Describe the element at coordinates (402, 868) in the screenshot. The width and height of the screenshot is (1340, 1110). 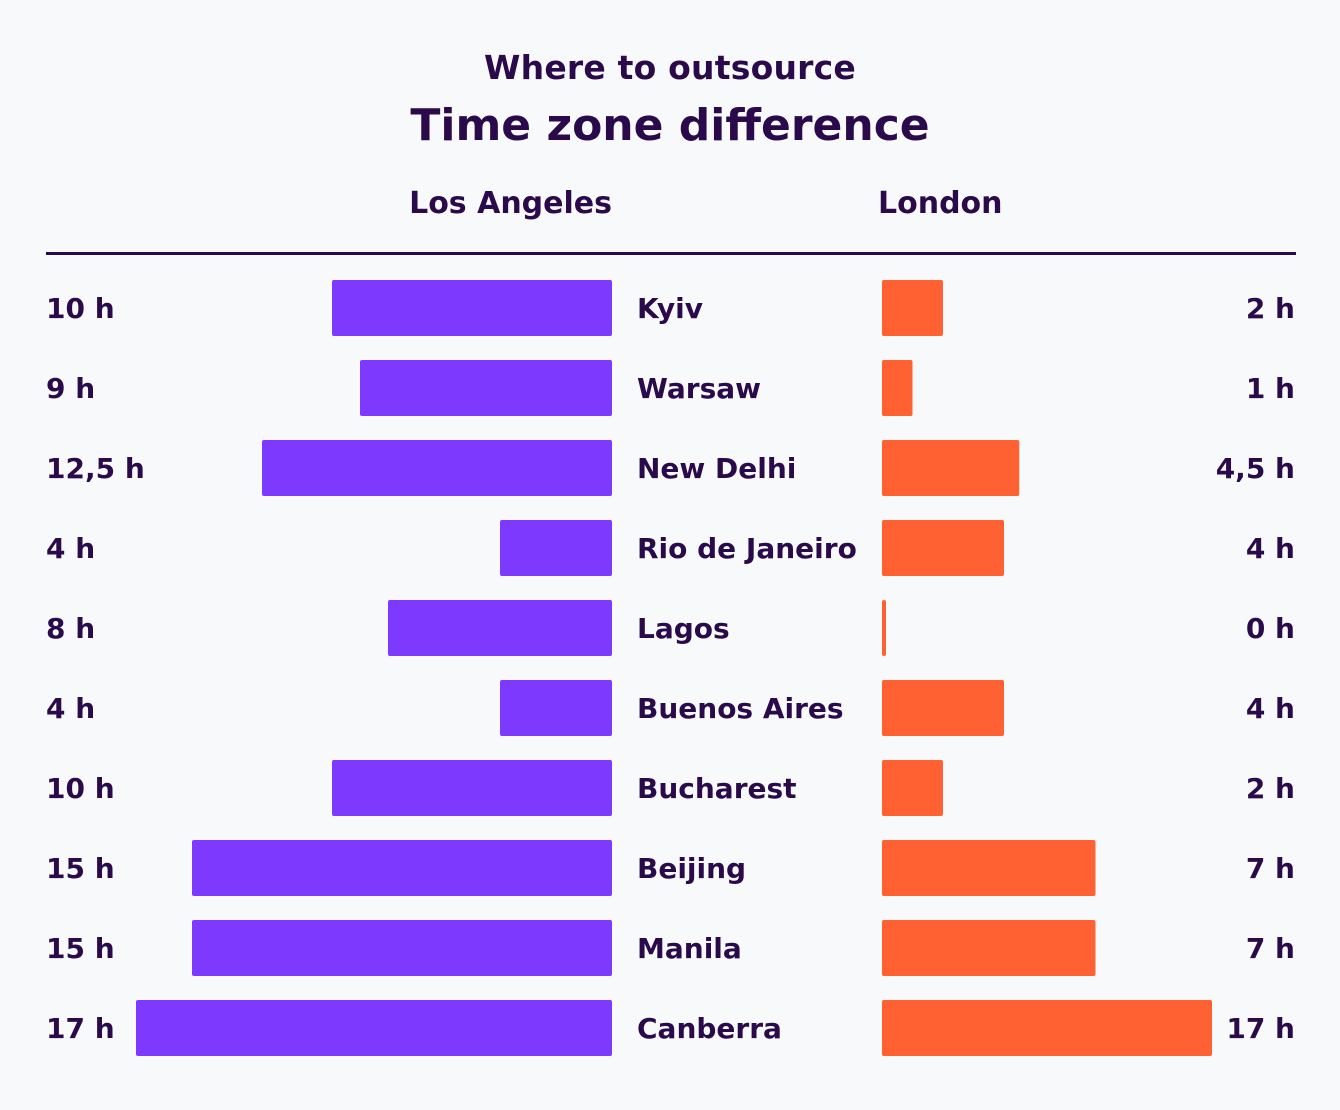
I see `bar-los-angeles-beijing` at that location.